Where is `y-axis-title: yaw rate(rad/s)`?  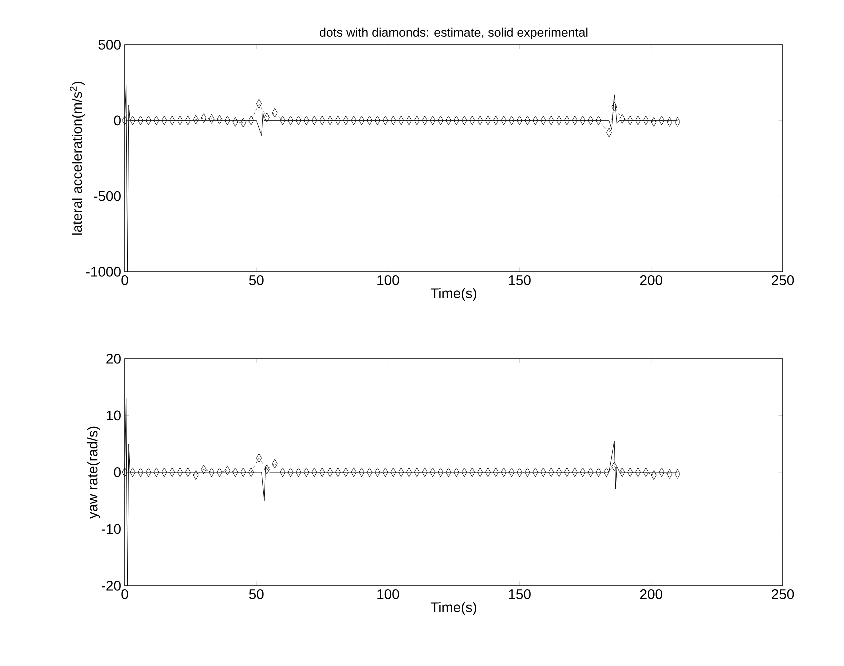
y-axis-title: yaw rate(rad/s) is located at coordinates (93, 472).